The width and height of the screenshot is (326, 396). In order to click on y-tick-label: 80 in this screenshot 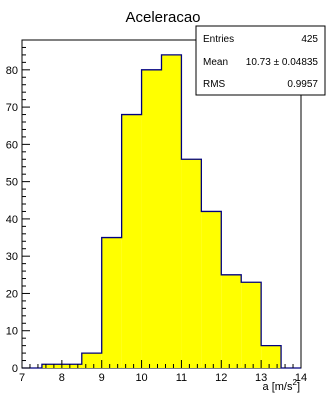, I will do `click(12, 71)`.